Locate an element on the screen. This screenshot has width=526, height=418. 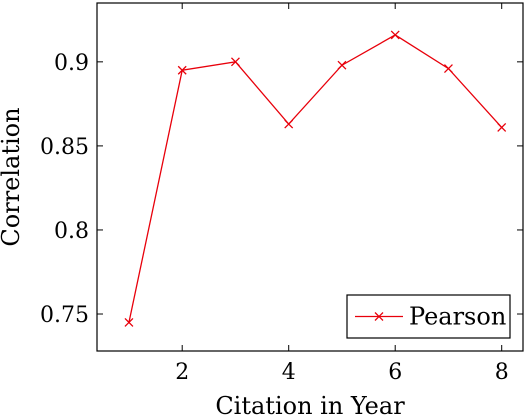
x-axis-label: Citation in Year is located at coordinates (310, 405).